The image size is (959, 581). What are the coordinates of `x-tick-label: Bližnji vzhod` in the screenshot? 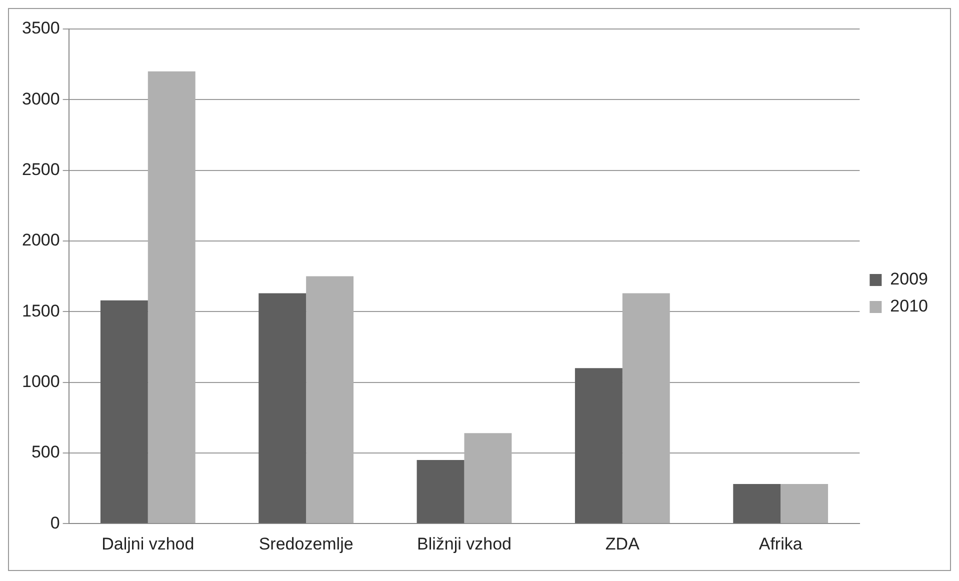 It's located at (464, 544).